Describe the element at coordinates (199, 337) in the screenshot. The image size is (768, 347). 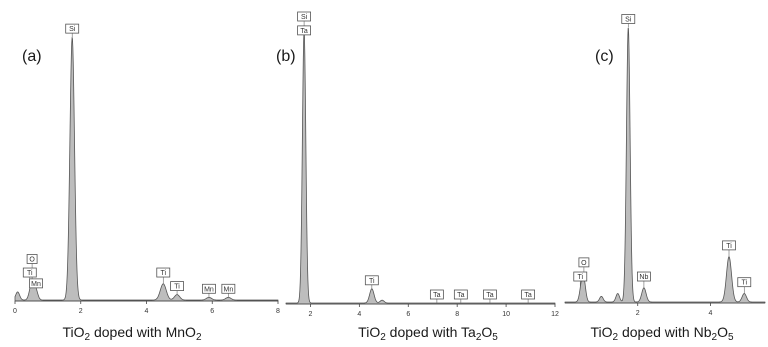
I see `panel-a-caption-sub2: 2` at that location.